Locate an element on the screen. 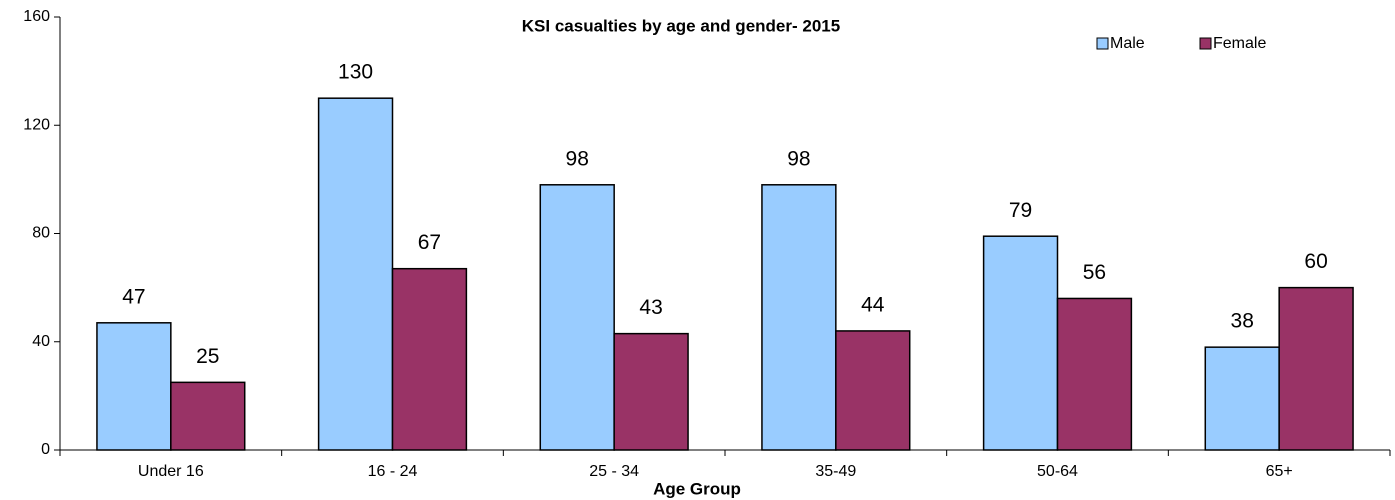 The image size is (1395, 500). x-tick-label: 16 - 24 is located at coordinates (393, 471).